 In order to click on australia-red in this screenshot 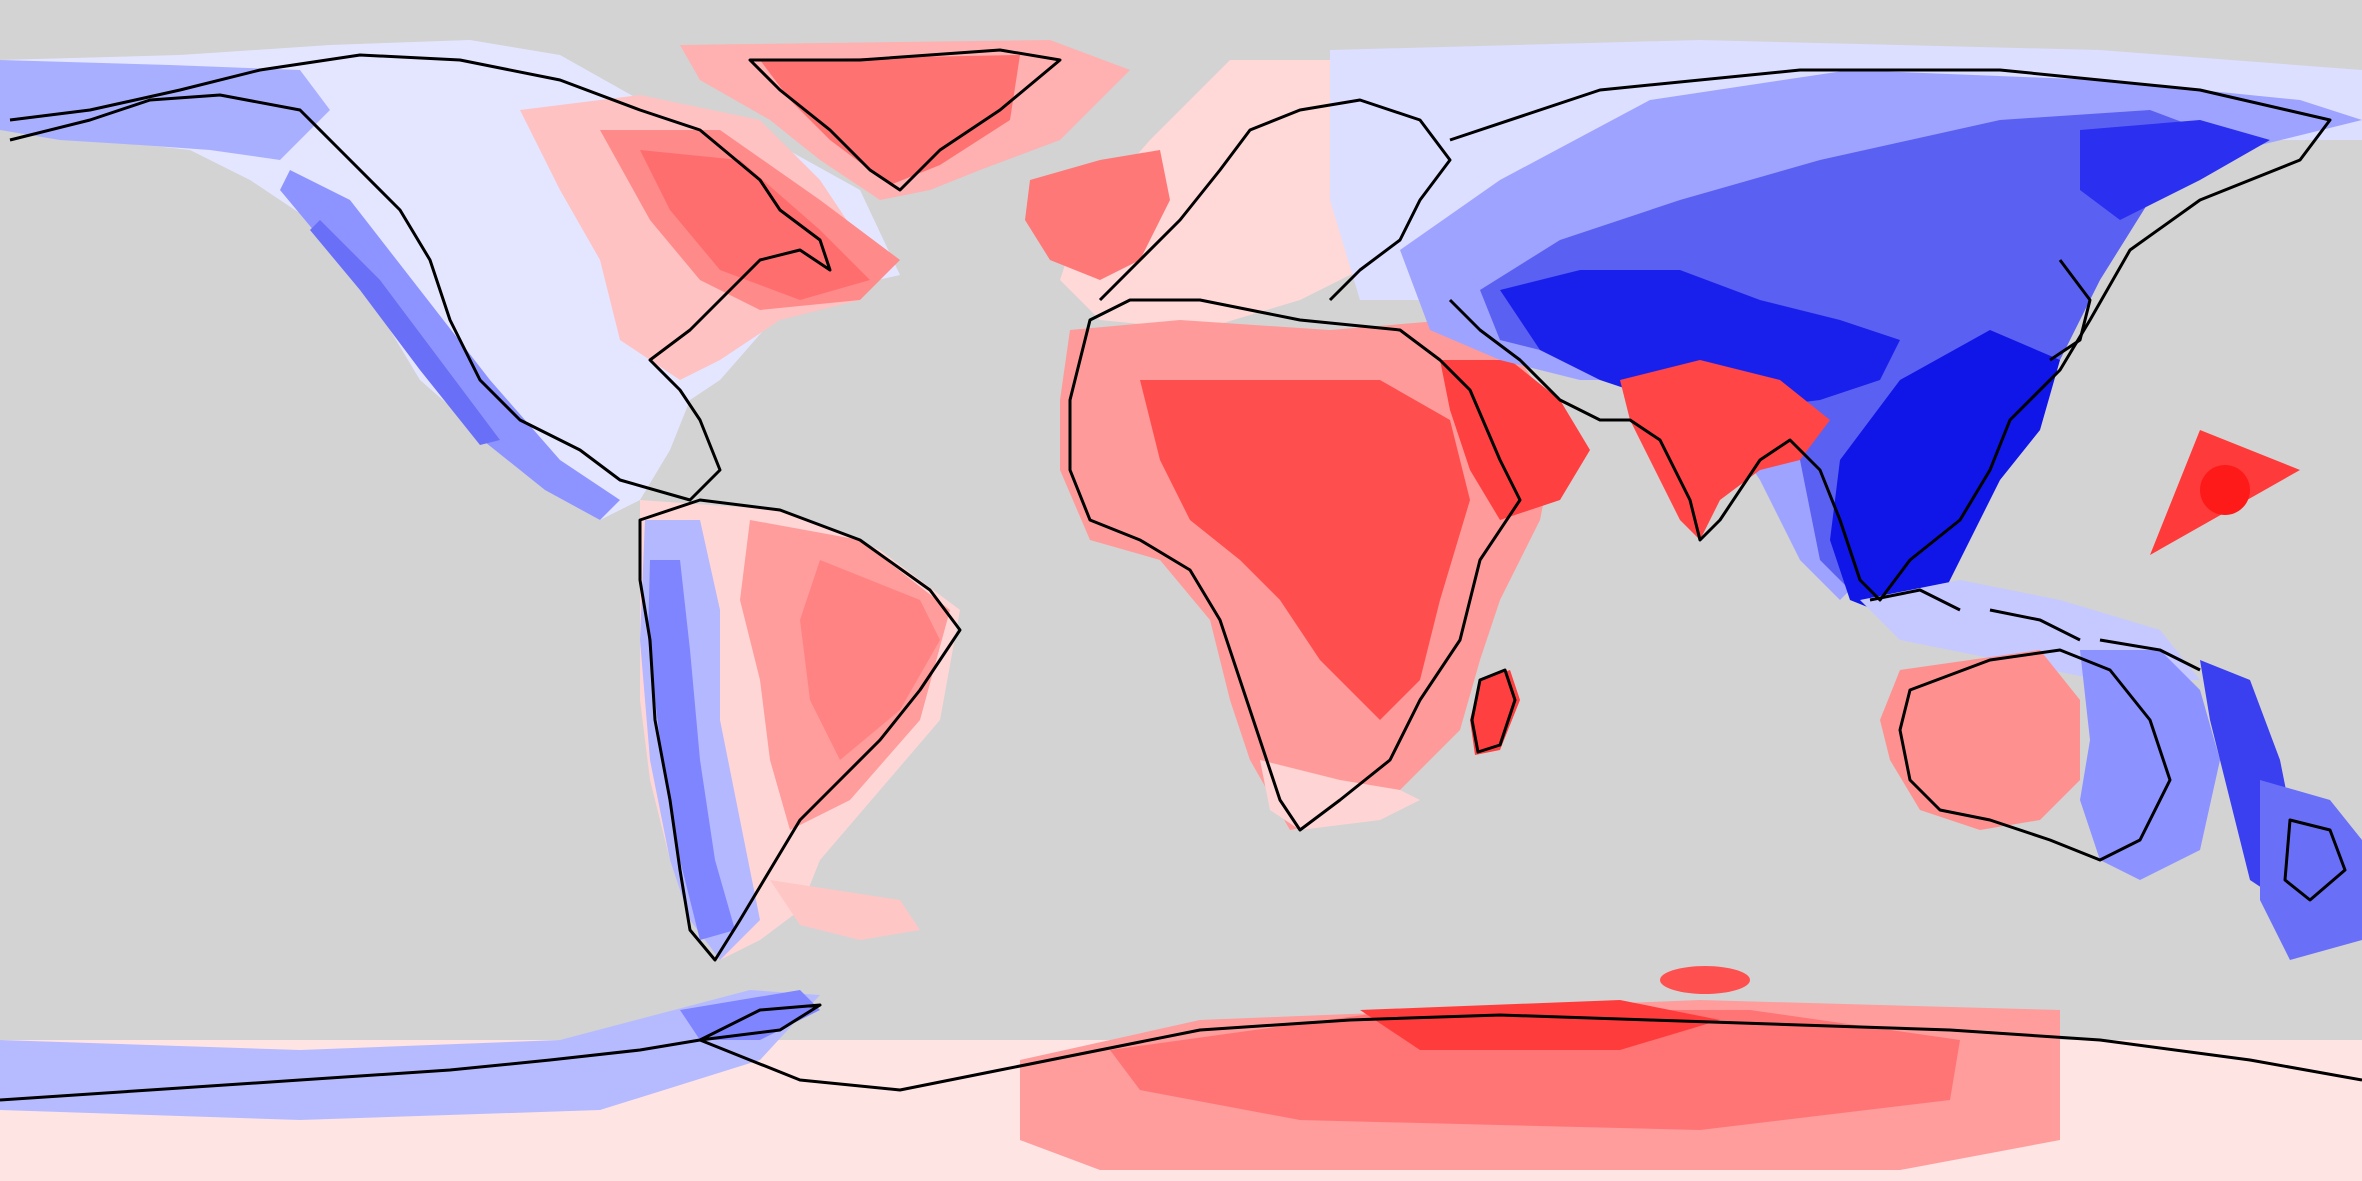, I will do `click(1980, 740)`.